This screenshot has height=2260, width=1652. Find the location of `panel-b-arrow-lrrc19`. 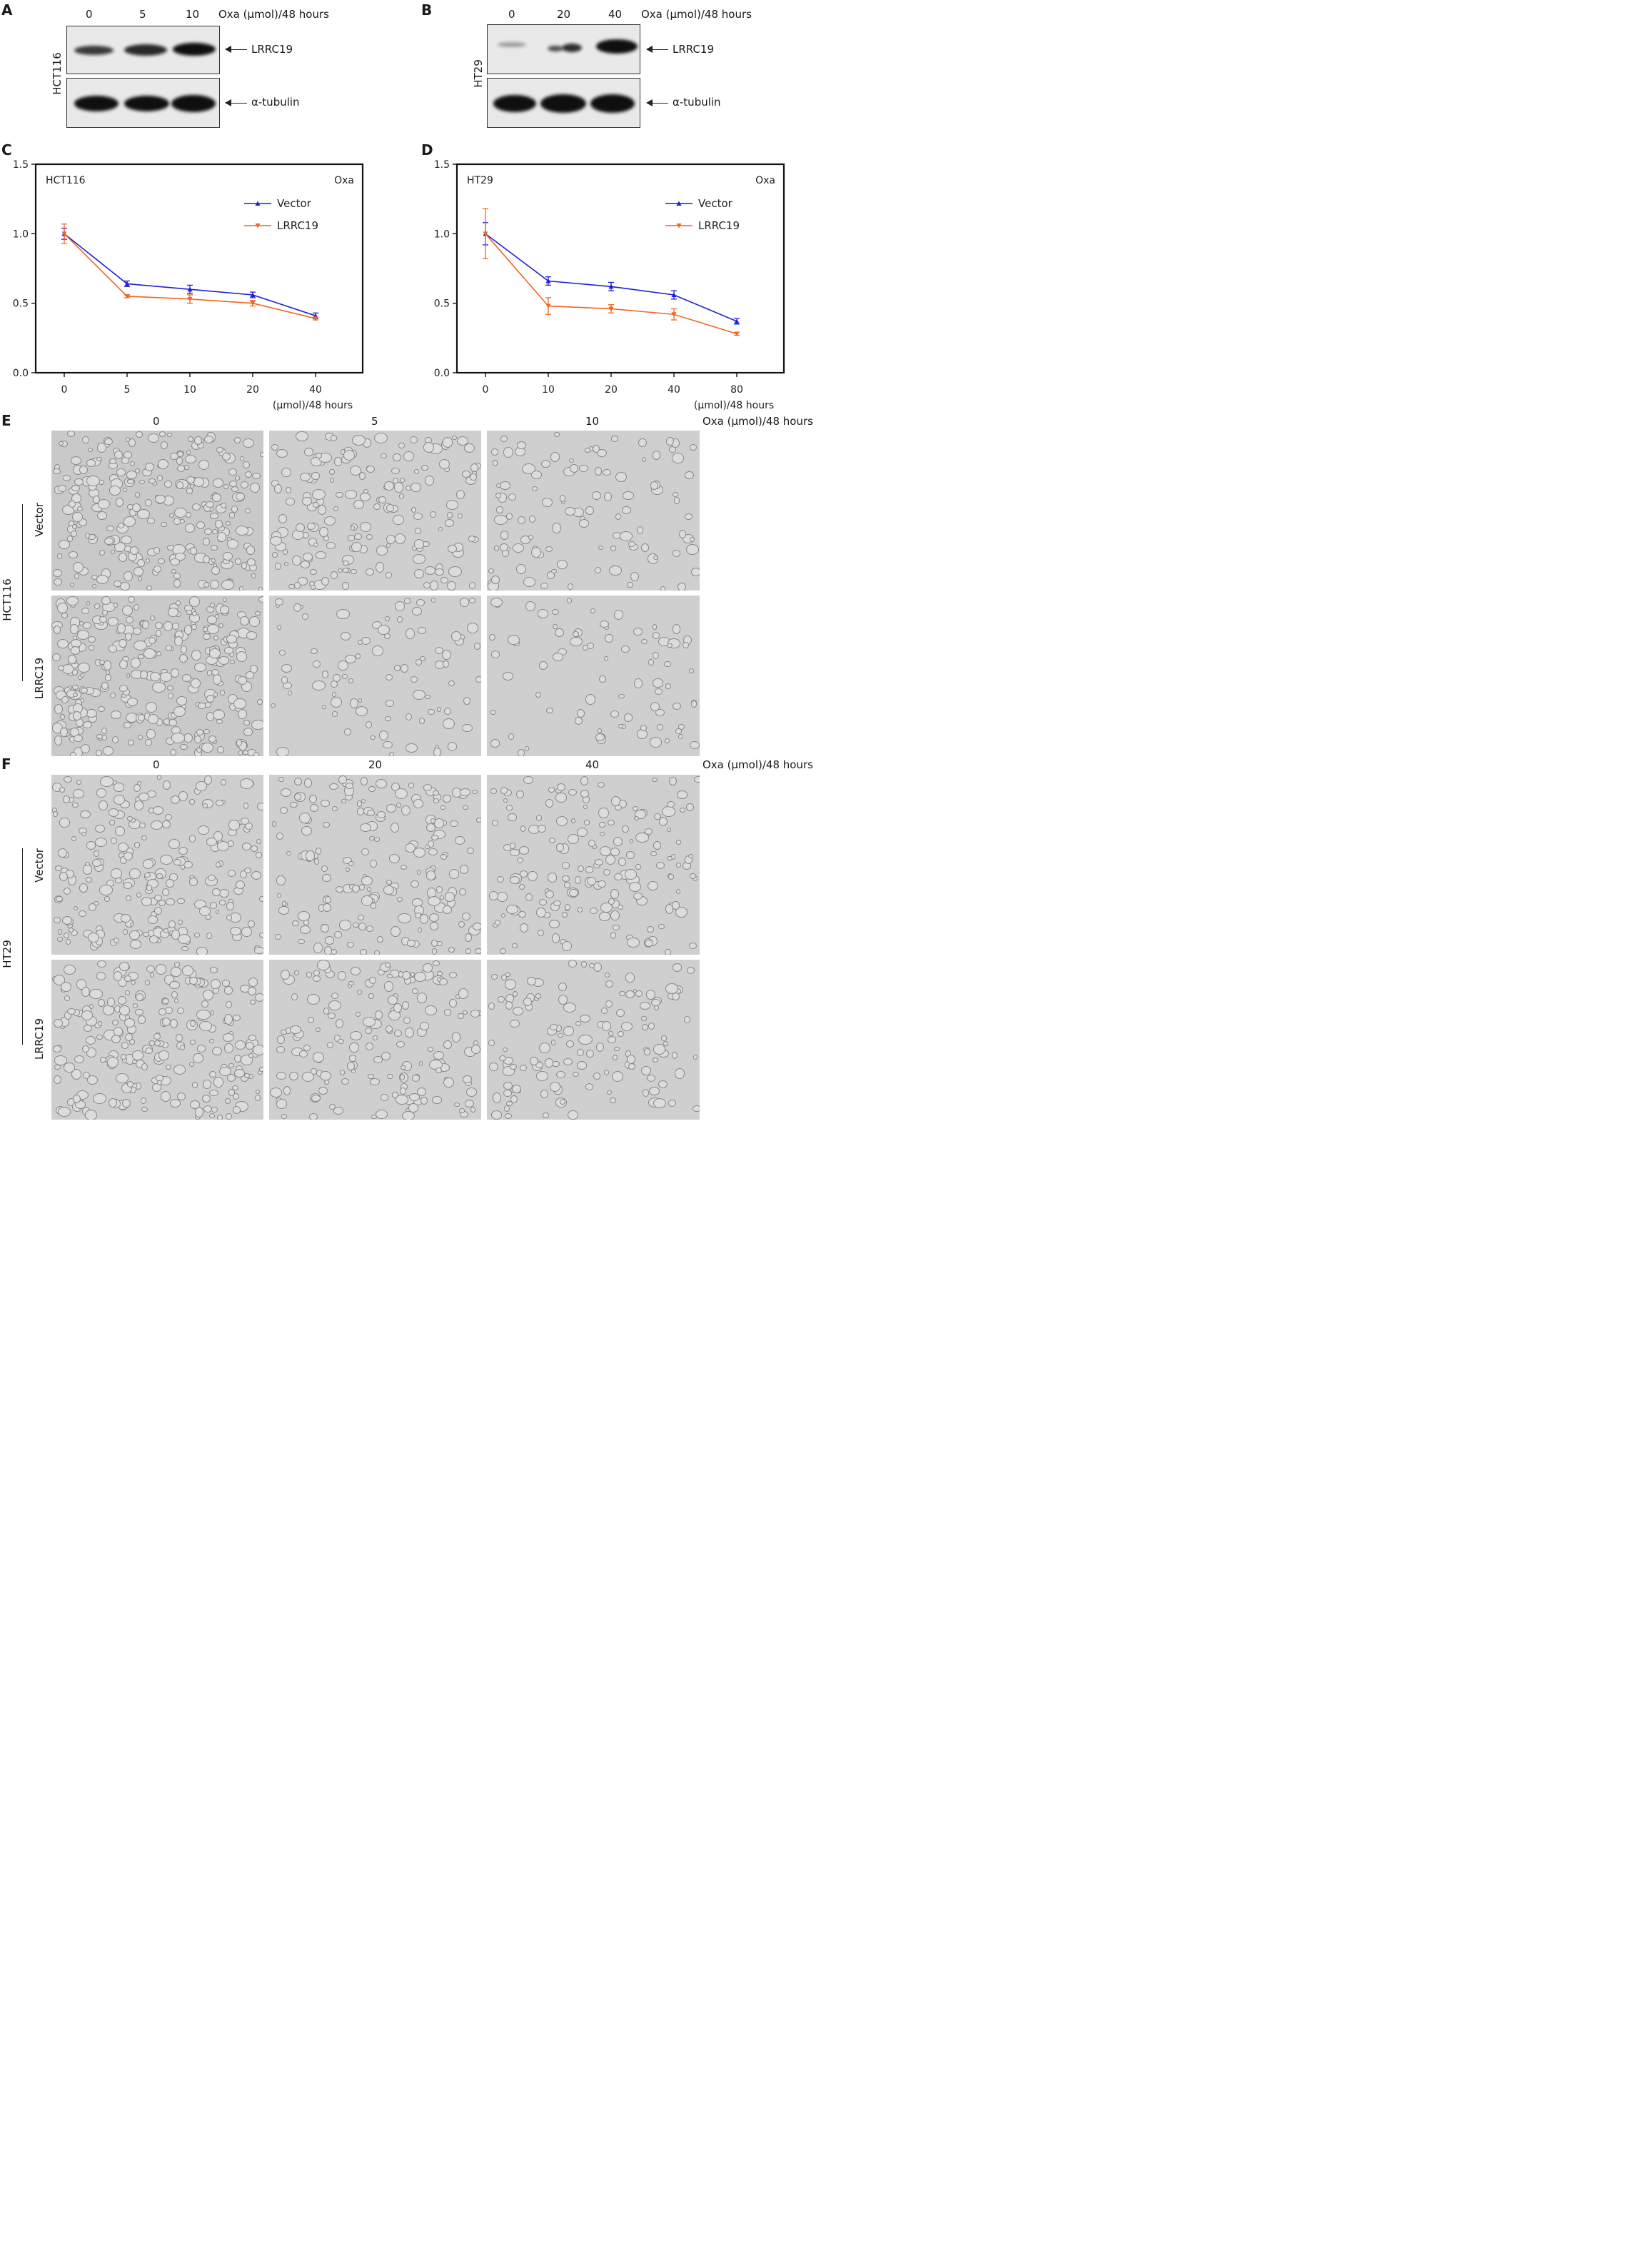

panel-b-arrow-lrrc19 is located at coordinates (657, 49).